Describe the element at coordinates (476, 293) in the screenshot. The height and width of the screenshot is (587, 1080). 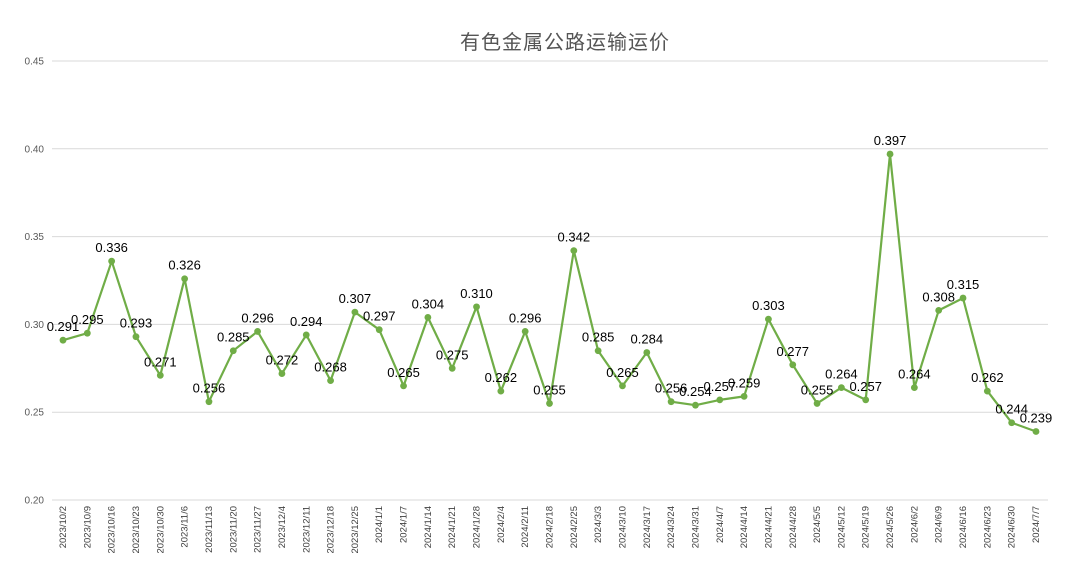
I see `data-label: 0.310` at that location.